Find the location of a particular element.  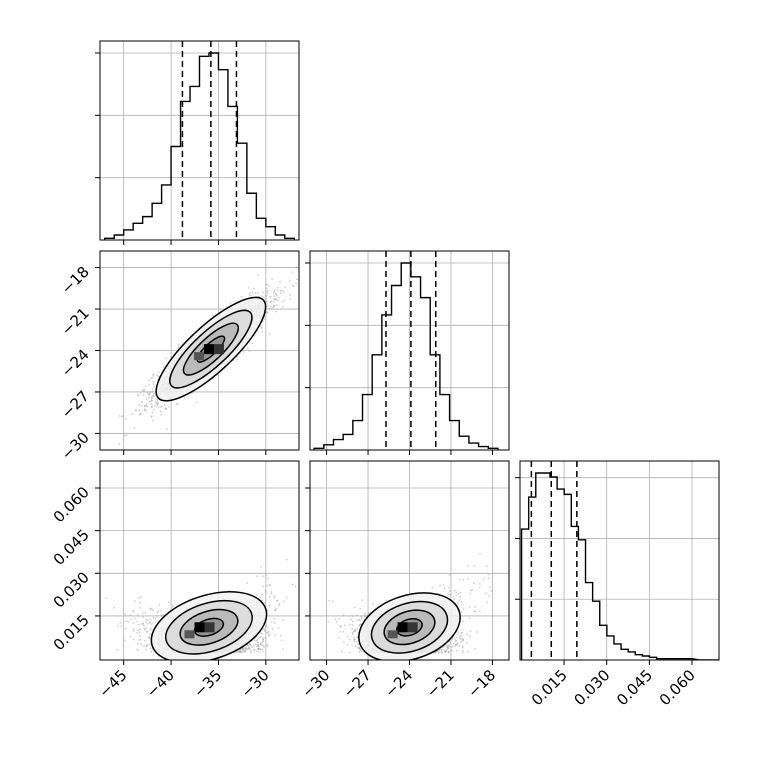

density-peak-block is located at coordinates (208, 349).